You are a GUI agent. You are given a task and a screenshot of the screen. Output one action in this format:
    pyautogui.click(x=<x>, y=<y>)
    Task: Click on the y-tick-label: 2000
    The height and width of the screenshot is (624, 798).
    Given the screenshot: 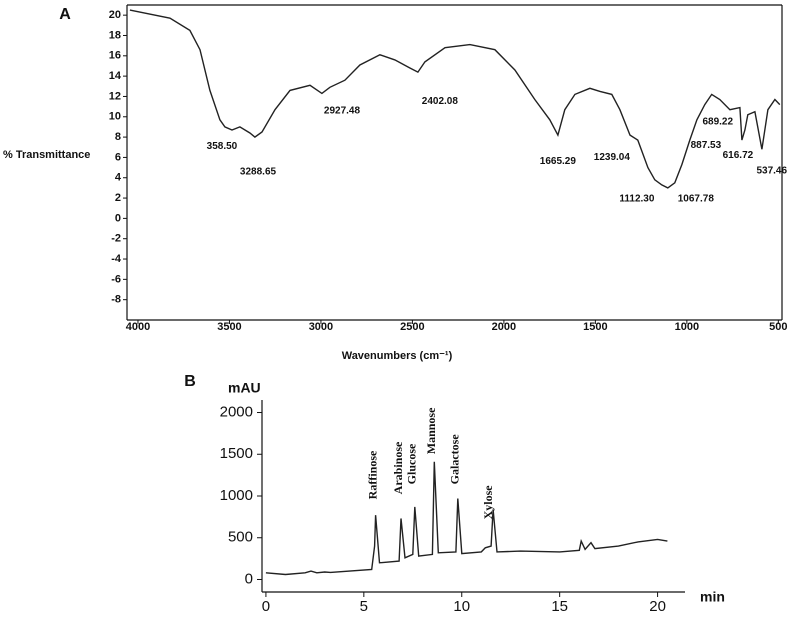 What is the action you would take?
    pyautogui.click(x=236, y=411)
    